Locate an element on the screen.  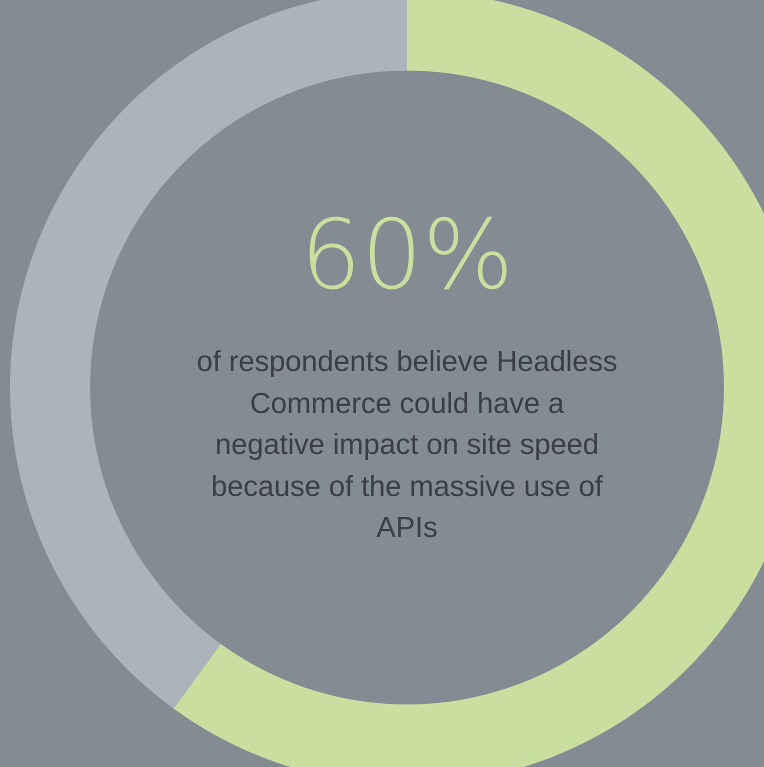
text: 60% is located at coordinates (407, 255).